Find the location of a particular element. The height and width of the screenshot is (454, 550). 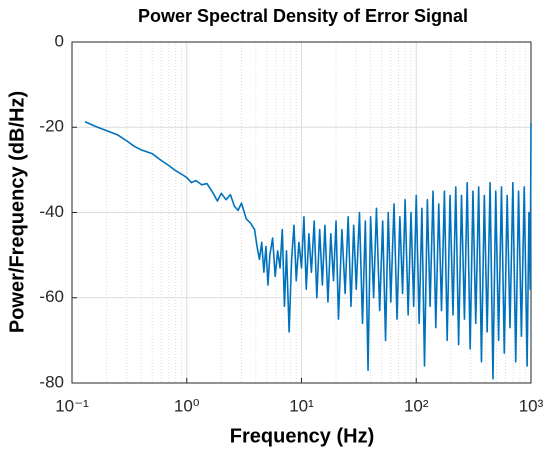

y-tick-label: 0 is located at coordinates (59, 40).